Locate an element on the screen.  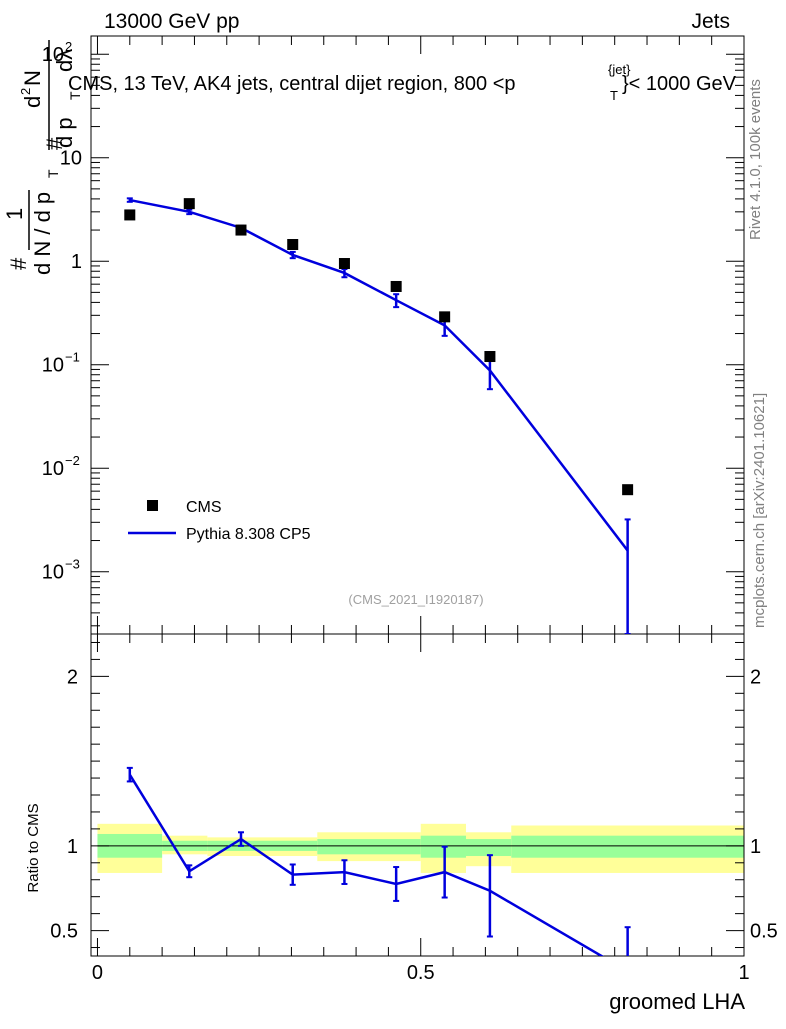
header-left: 13000 GeV pp is located at coordinates (171, 21).